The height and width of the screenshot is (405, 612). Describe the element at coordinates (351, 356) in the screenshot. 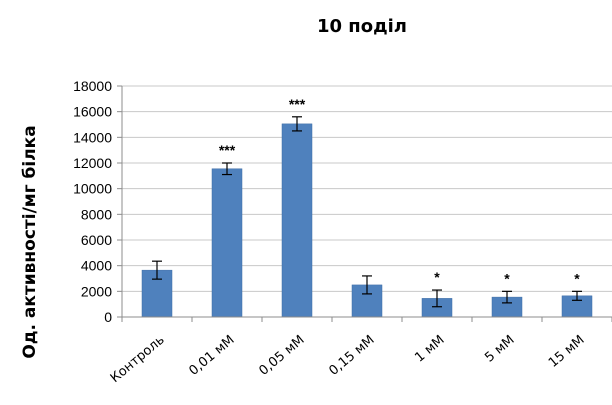

I see `x-tick-label: 0,15 мМ` at that location.